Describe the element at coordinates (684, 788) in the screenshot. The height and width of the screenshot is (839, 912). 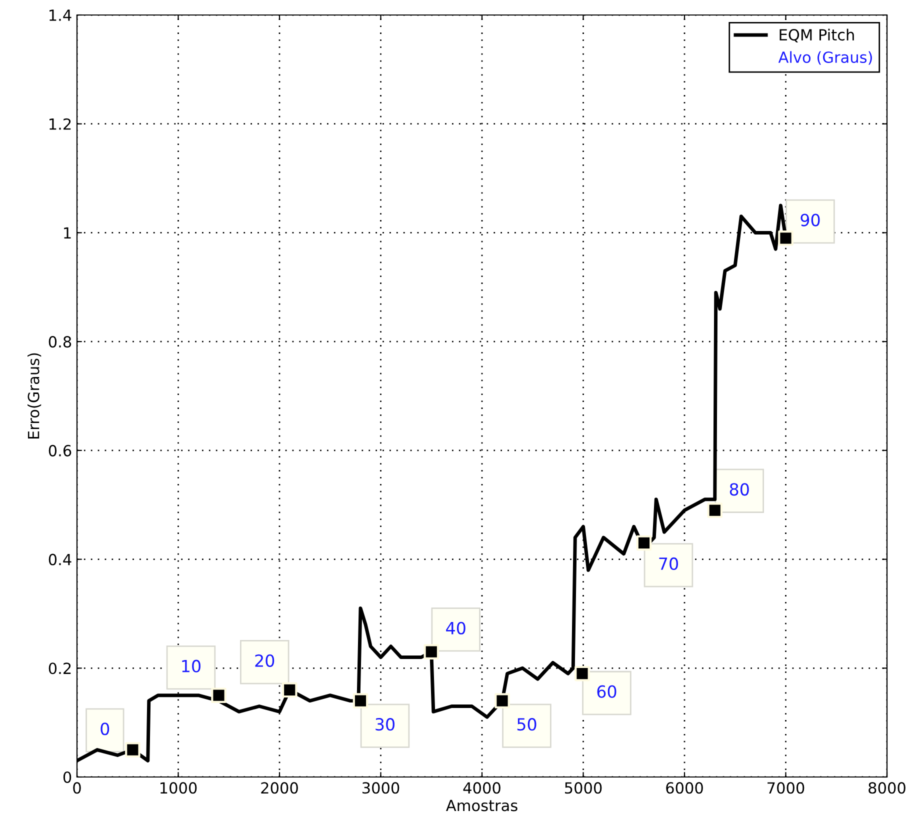
I see `x-tick-label: 6000` at that location.